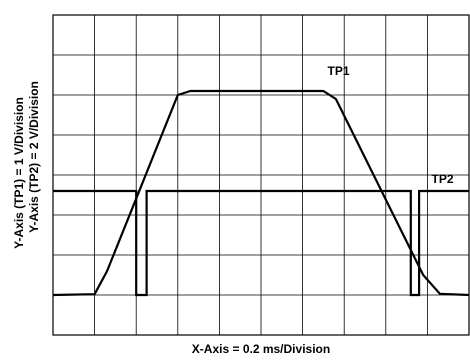  What do you see at coordinates (339, 71) in the screenshot?
I see `annotation-tp1: TP1` at bounding box center [339, 71].